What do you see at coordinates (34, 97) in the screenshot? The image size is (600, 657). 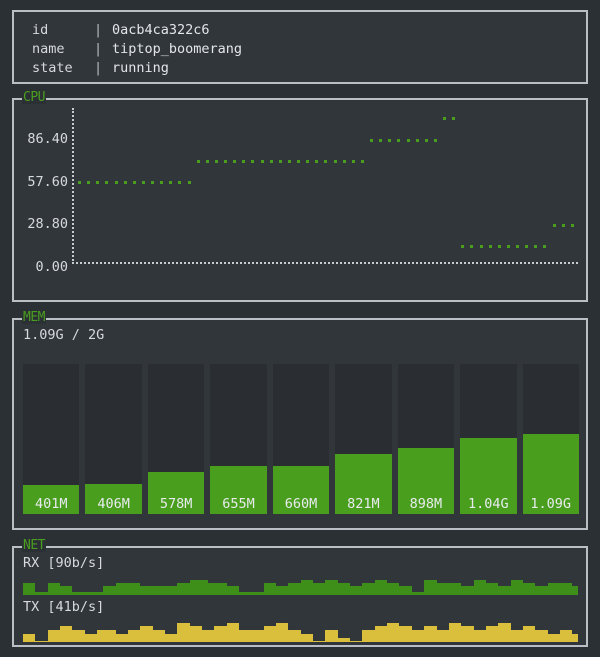 I see `cpu-panel-title: CPU` at bounding box center [34, 97].